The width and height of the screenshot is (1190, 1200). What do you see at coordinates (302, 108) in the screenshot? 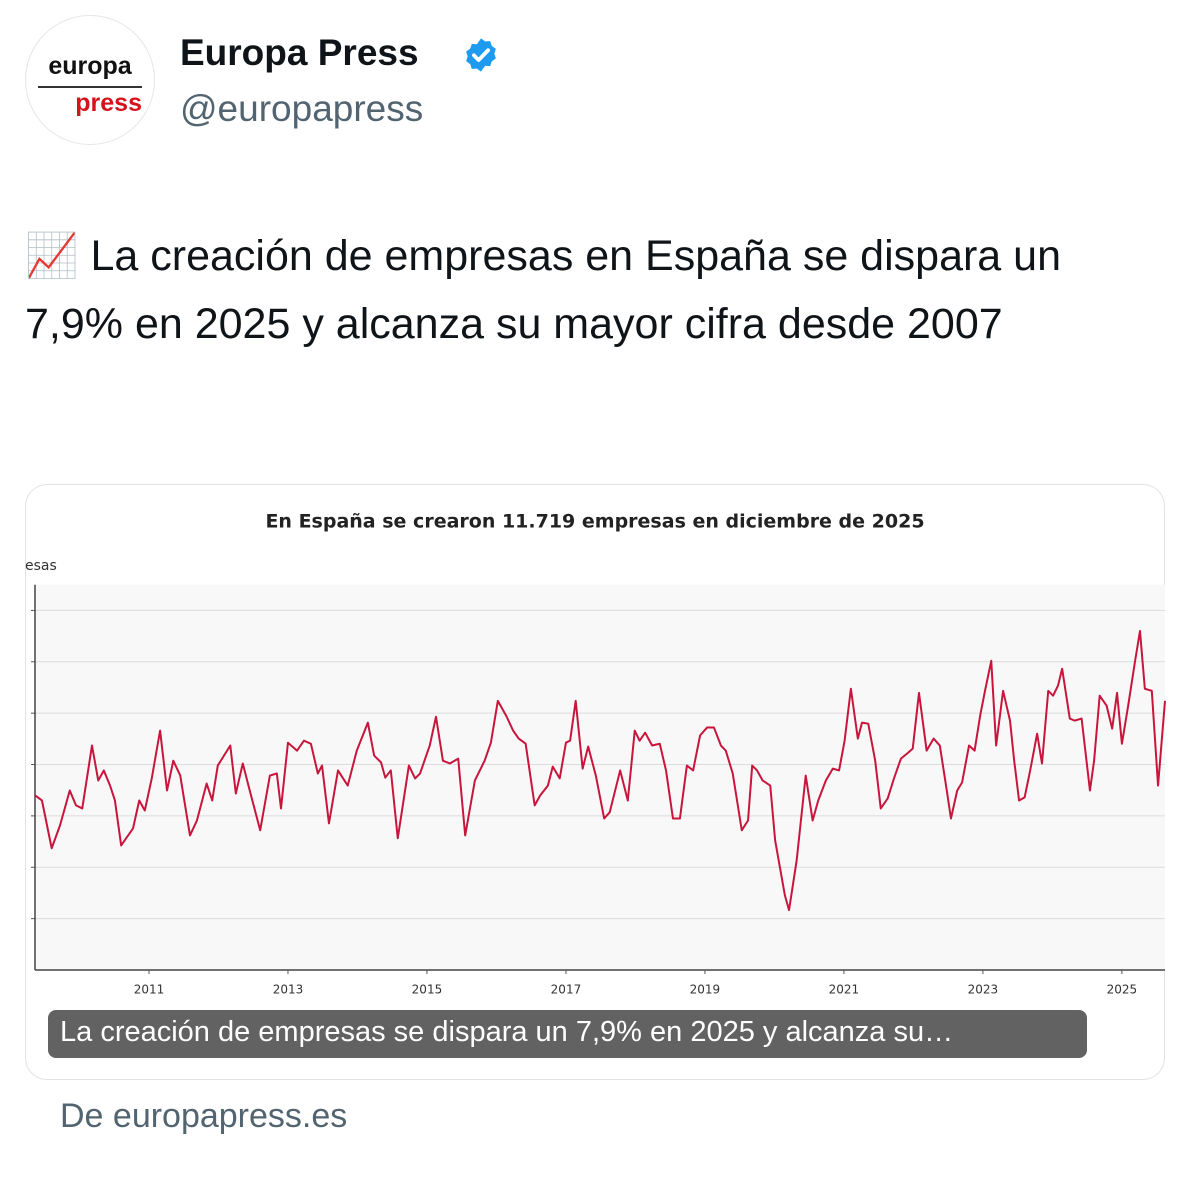
I see `handle: @europapress` at bounding box center [302, 108].